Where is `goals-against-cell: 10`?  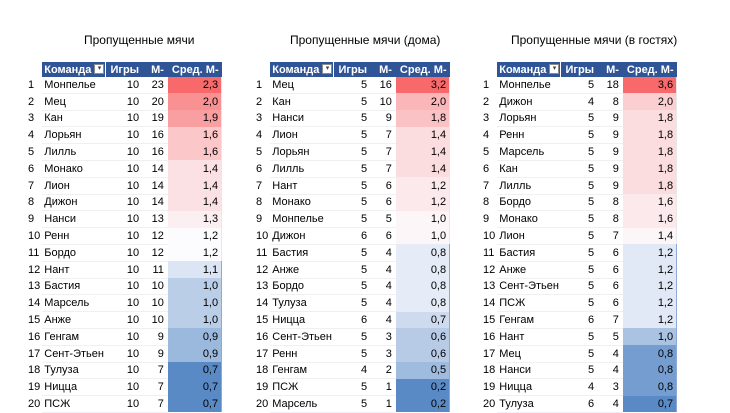 goals-against-cell: 10 is located at coordinates (157, 320).